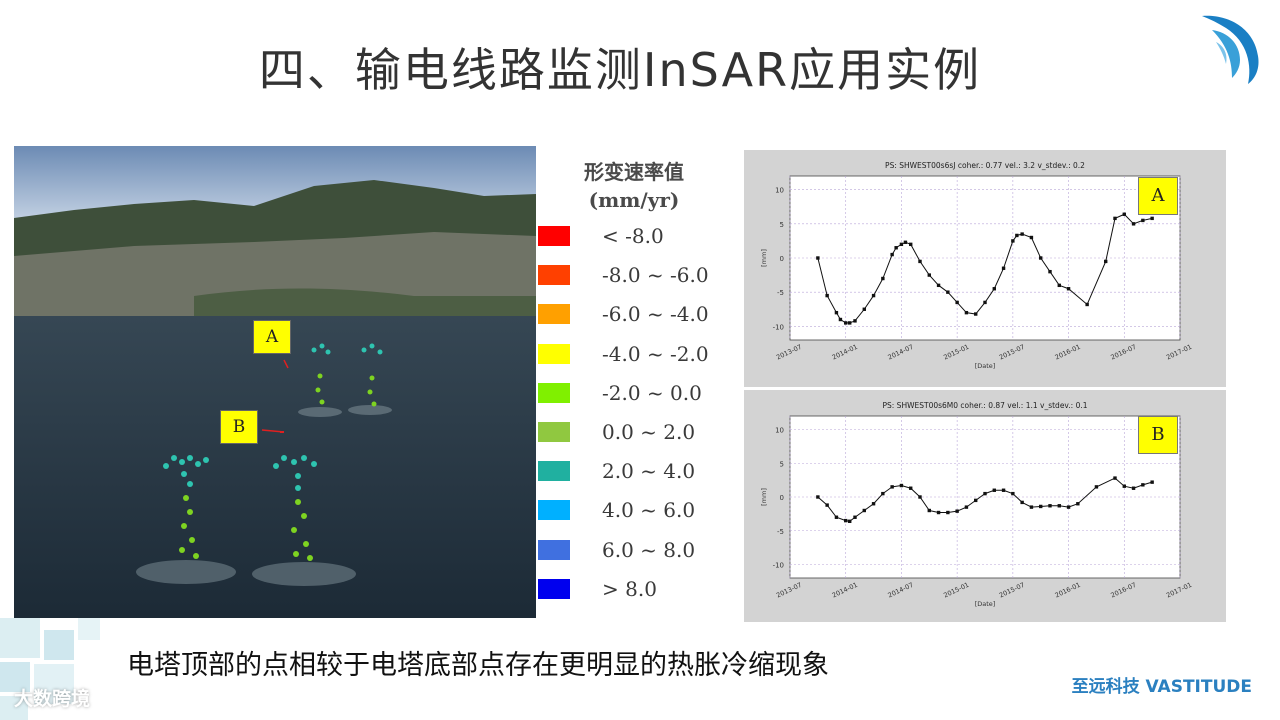 Image resolution: width=1280 pixels, height=720 pixels. Describe the element at coordinates (649, 549) in the screenshot. I see `legend-label: 6.0 ~ 8.0` at that location.